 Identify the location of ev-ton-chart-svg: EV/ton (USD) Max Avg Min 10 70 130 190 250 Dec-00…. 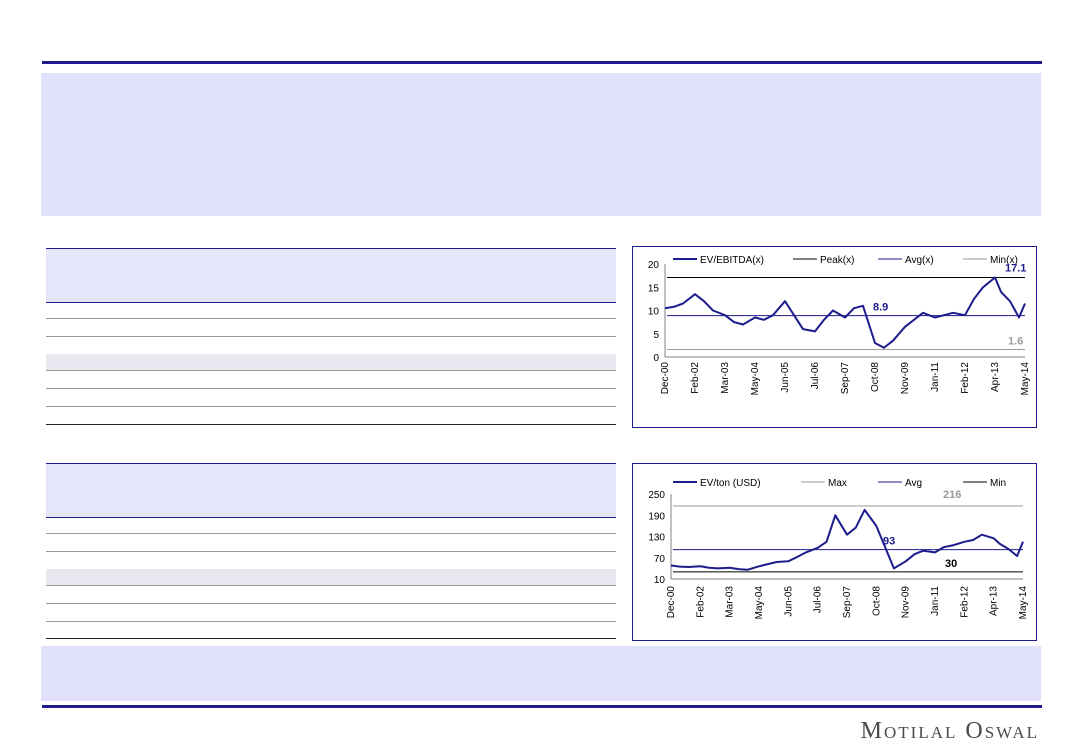
(838, 549).